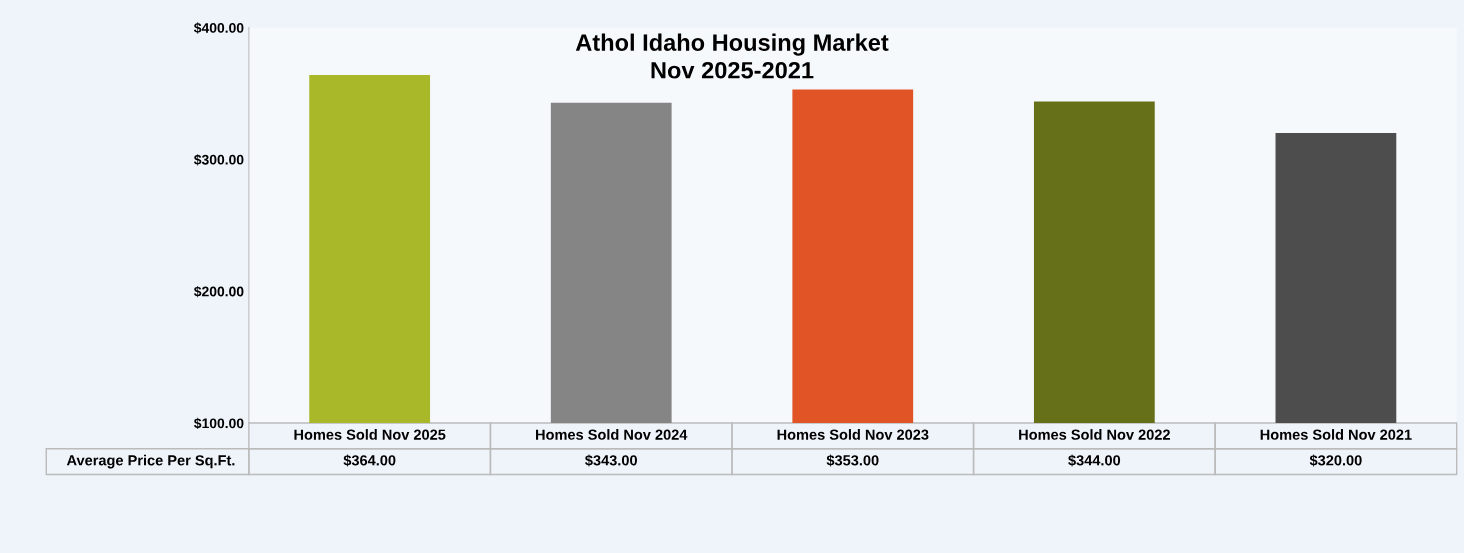  Describe the element at coordinates (1336, 434) in the screenshot. I see `x-tick-label: Homes Sold Nov 2021` at that location.